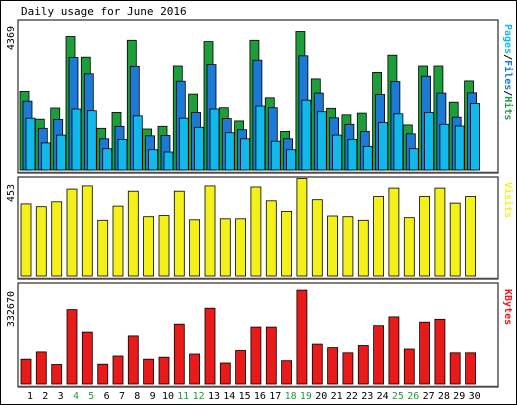 The height and width of the screenshot is (405, 517). What do you see at coordinates (459, 396) in the screenshot?
I see `x-tick-day-29: 29` at bounding box center [459, 396].